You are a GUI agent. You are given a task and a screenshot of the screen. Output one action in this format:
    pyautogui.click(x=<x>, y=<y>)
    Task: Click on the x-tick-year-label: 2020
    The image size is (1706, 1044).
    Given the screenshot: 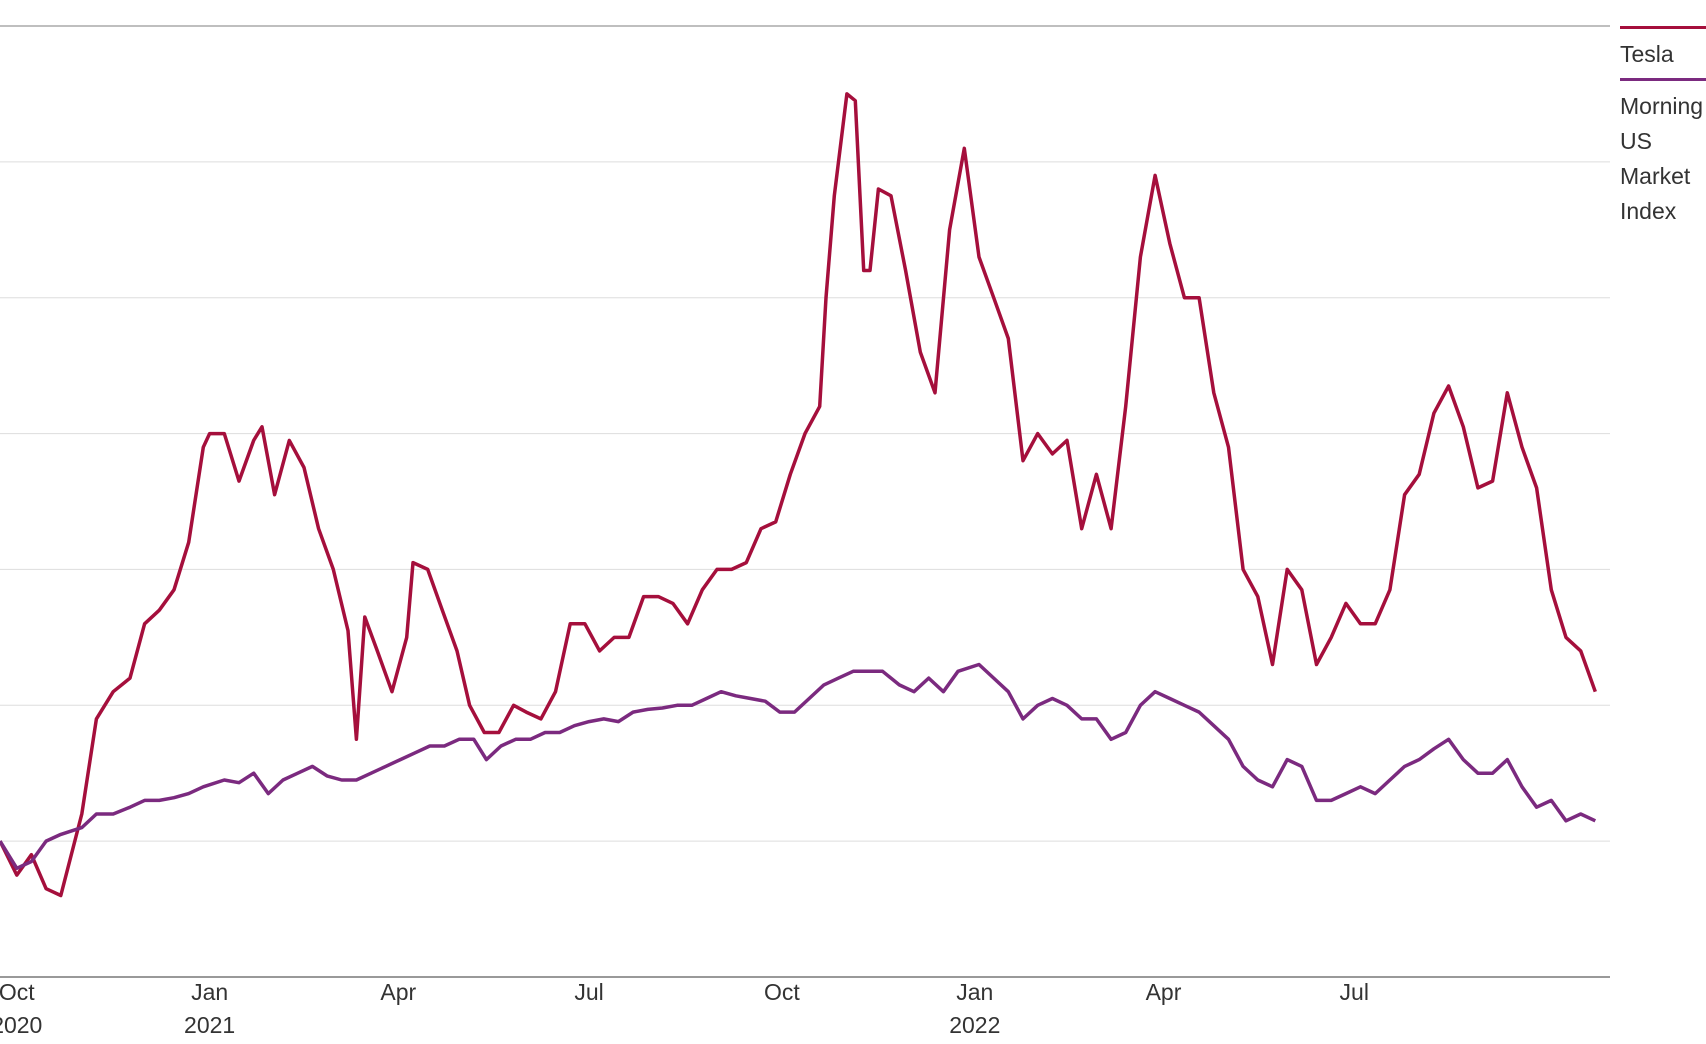 What is the action you would take?
    pyautogui.click(x=21, y=1025)
    